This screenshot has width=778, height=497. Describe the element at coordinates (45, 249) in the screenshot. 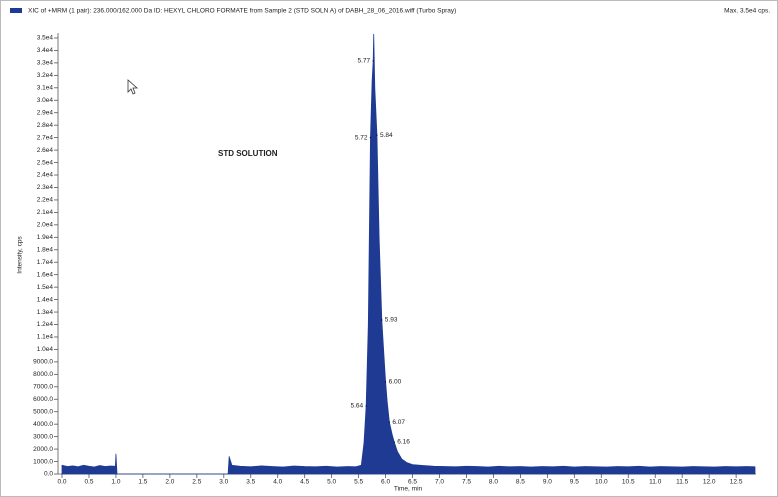

I see `y-tick-label: 1.8e4` at that location.